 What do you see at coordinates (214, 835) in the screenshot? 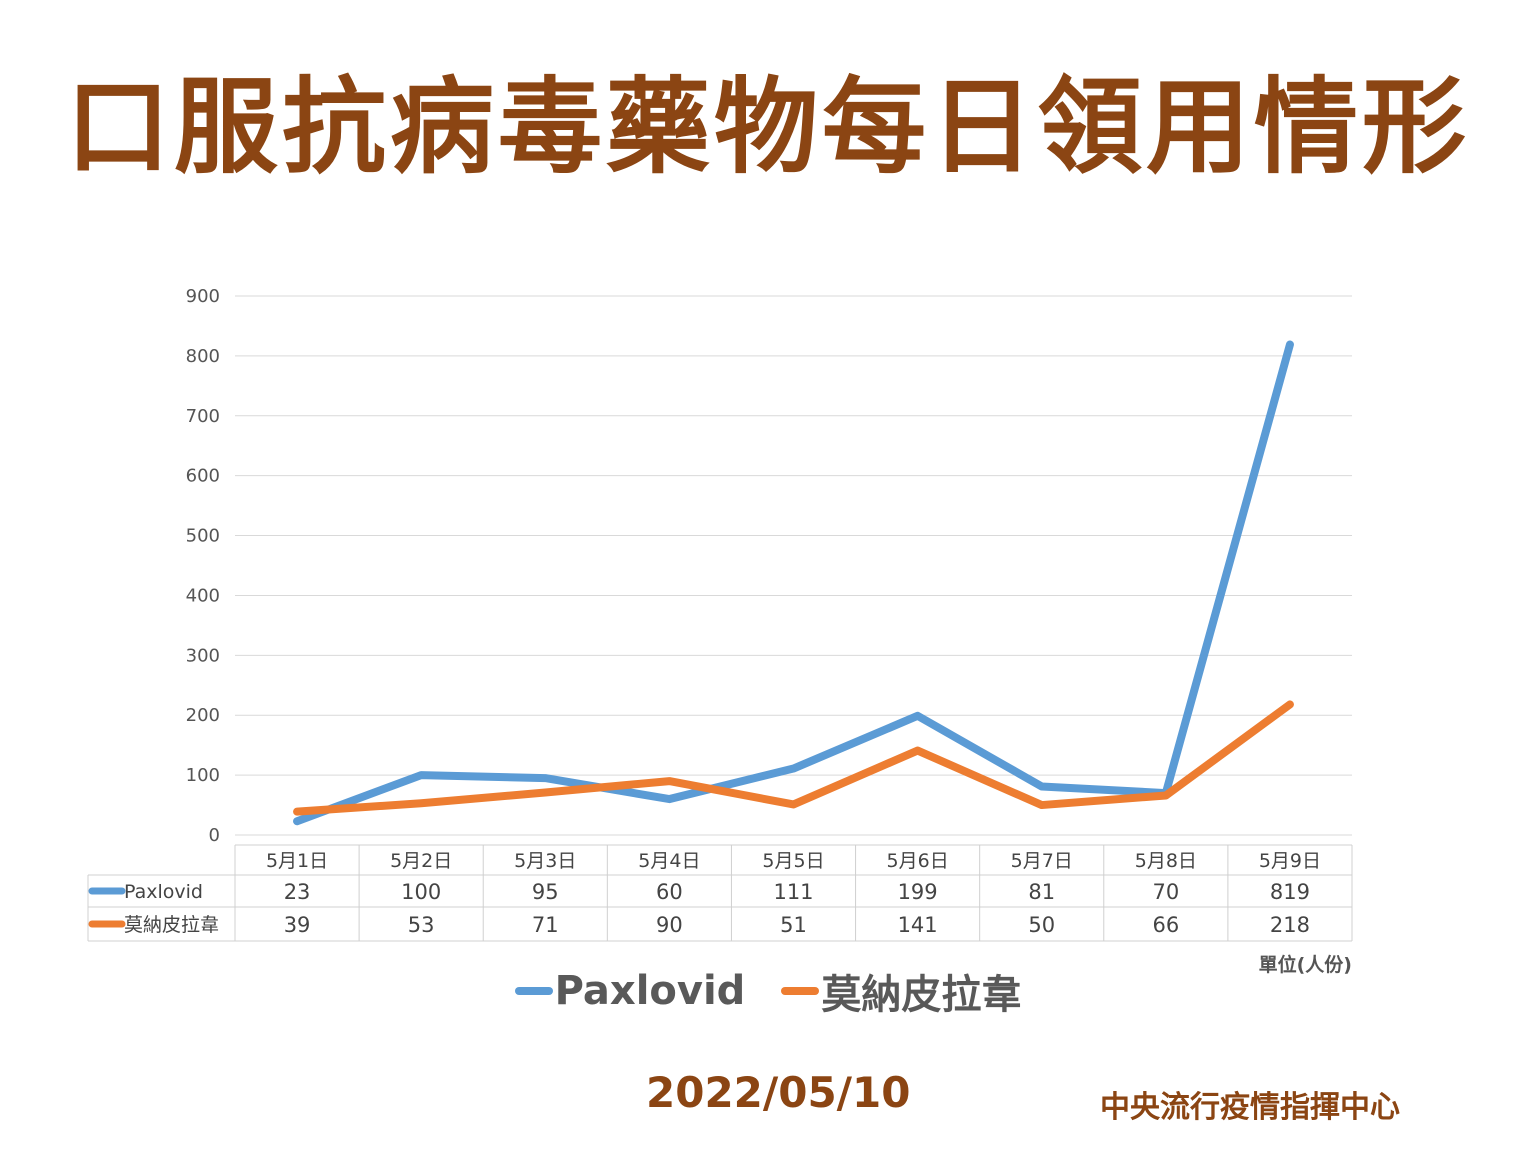
I see `y-tick-label: 0` at bounding box center [214, 835].